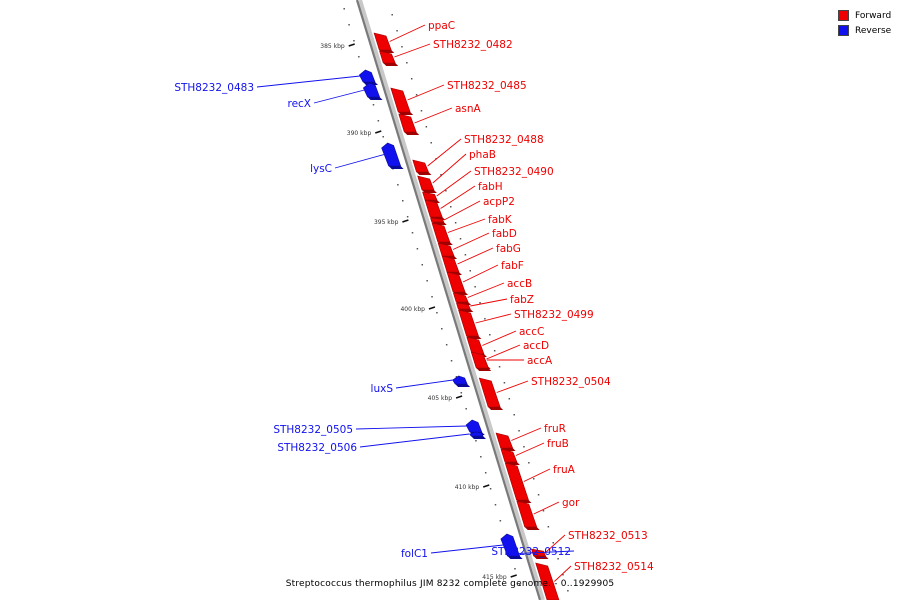 This screenshot has height=600, width=900. Describe the element at coordinates (487, 86) in the screenshot. I see `gene-label: STH8232_0485` at that location.